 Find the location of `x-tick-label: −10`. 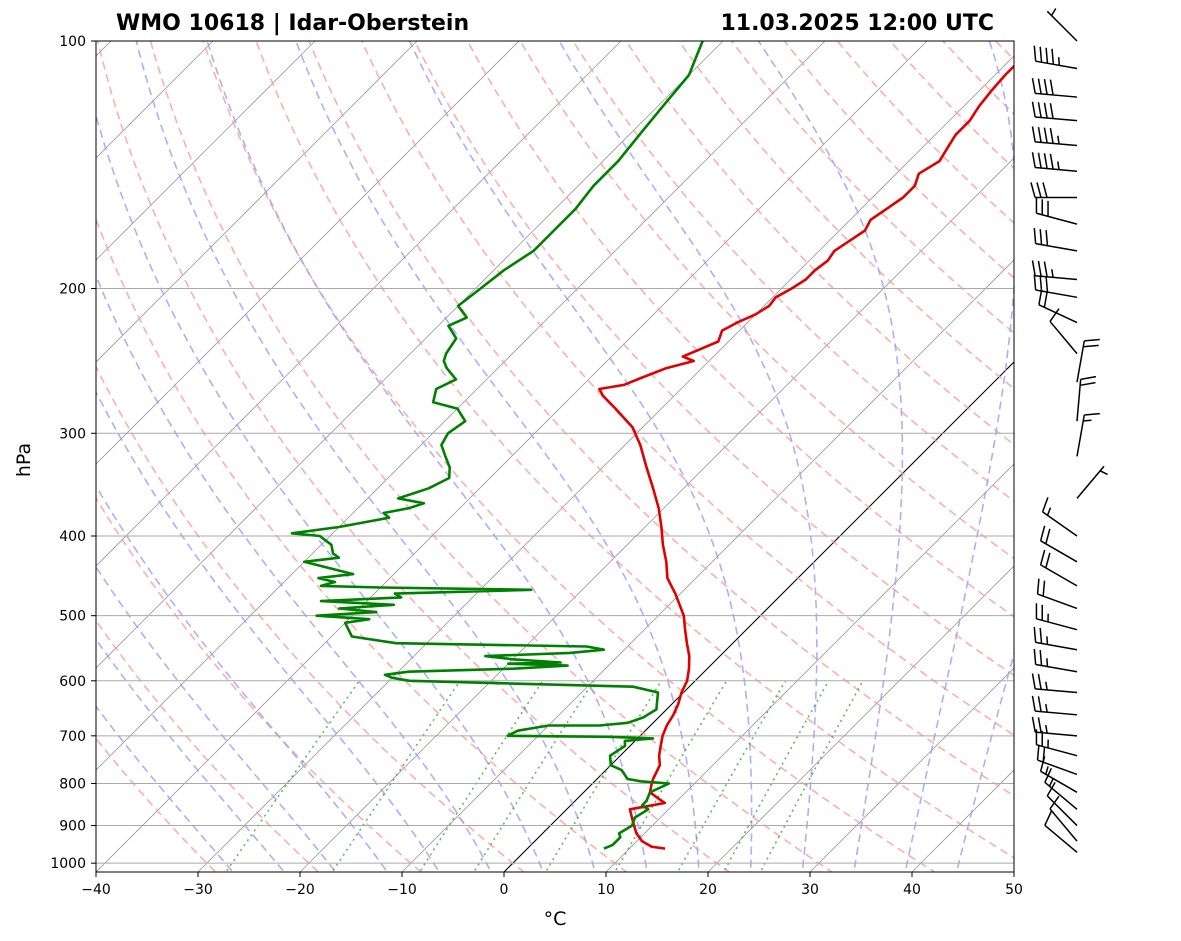

x-tick-label: −10 is located at coordinates (402, 890).